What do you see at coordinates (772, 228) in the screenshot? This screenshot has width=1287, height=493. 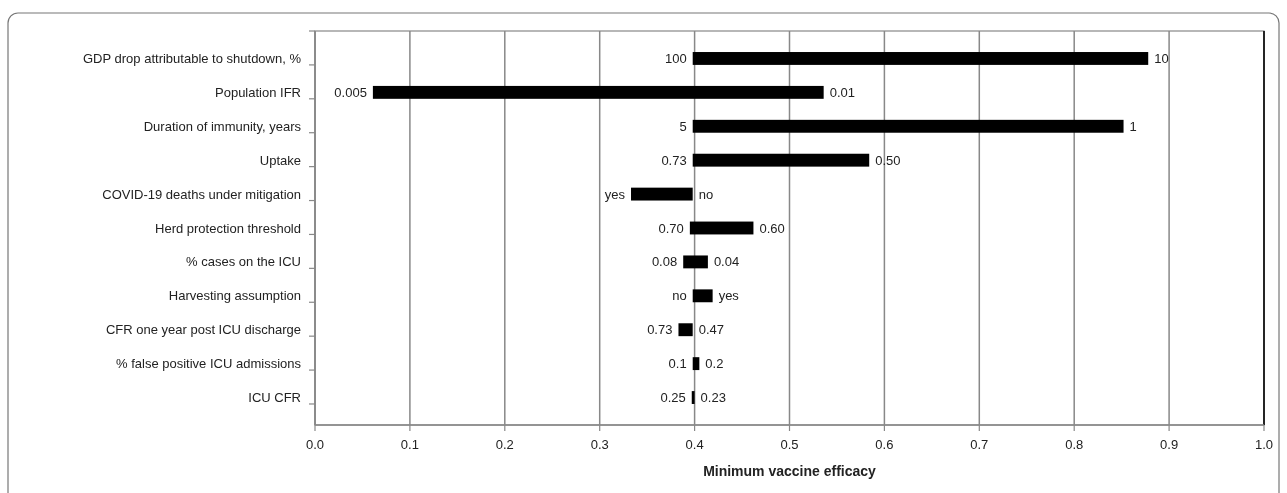 I see `annotation: 0.60` at bounding box center [772, 228].